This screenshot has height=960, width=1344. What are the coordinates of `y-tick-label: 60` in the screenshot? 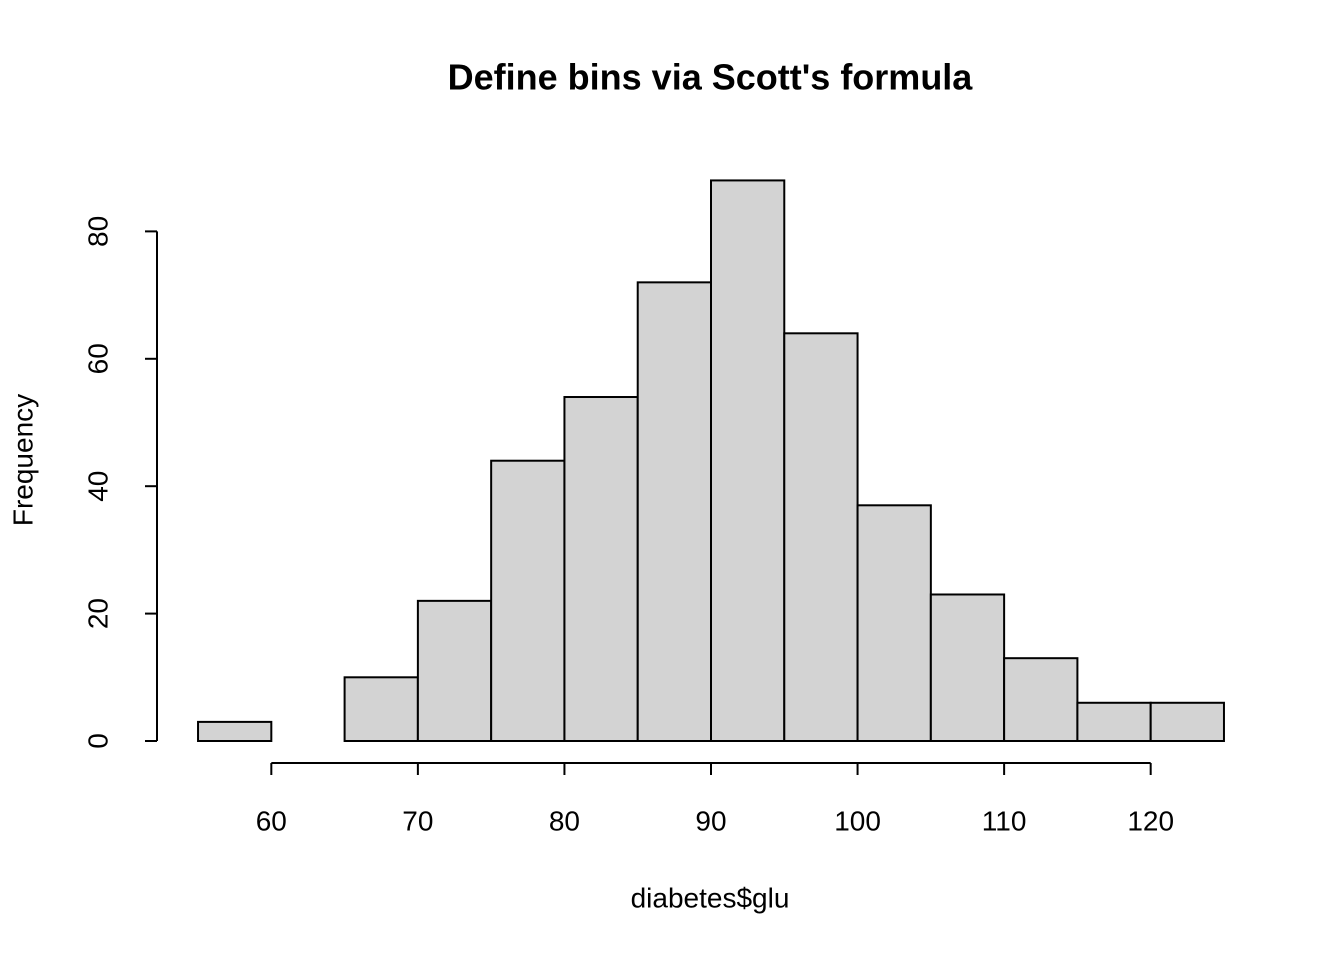 It's located at (97, 358).